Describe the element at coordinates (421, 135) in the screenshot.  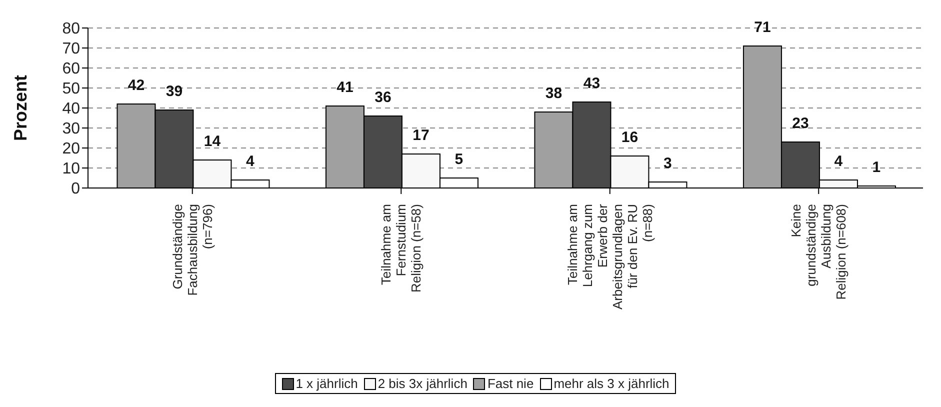
I see `data-label: 17` at that location.